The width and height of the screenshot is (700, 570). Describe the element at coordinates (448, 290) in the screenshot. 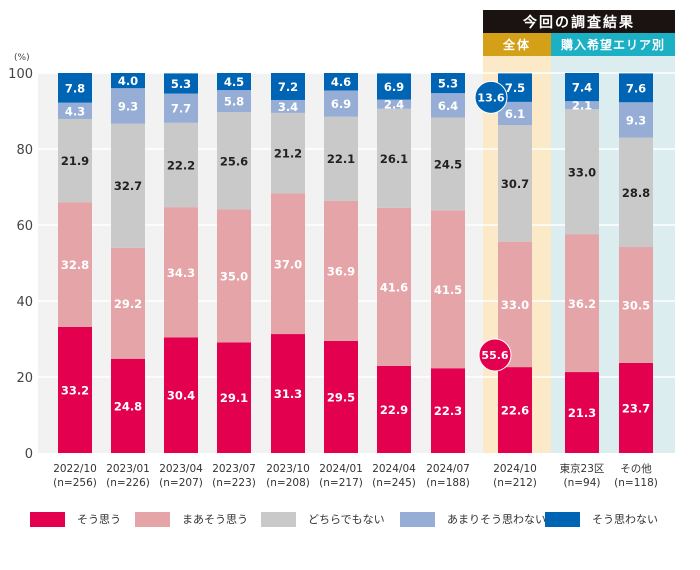

I see `data-label: 41.5` at that location.